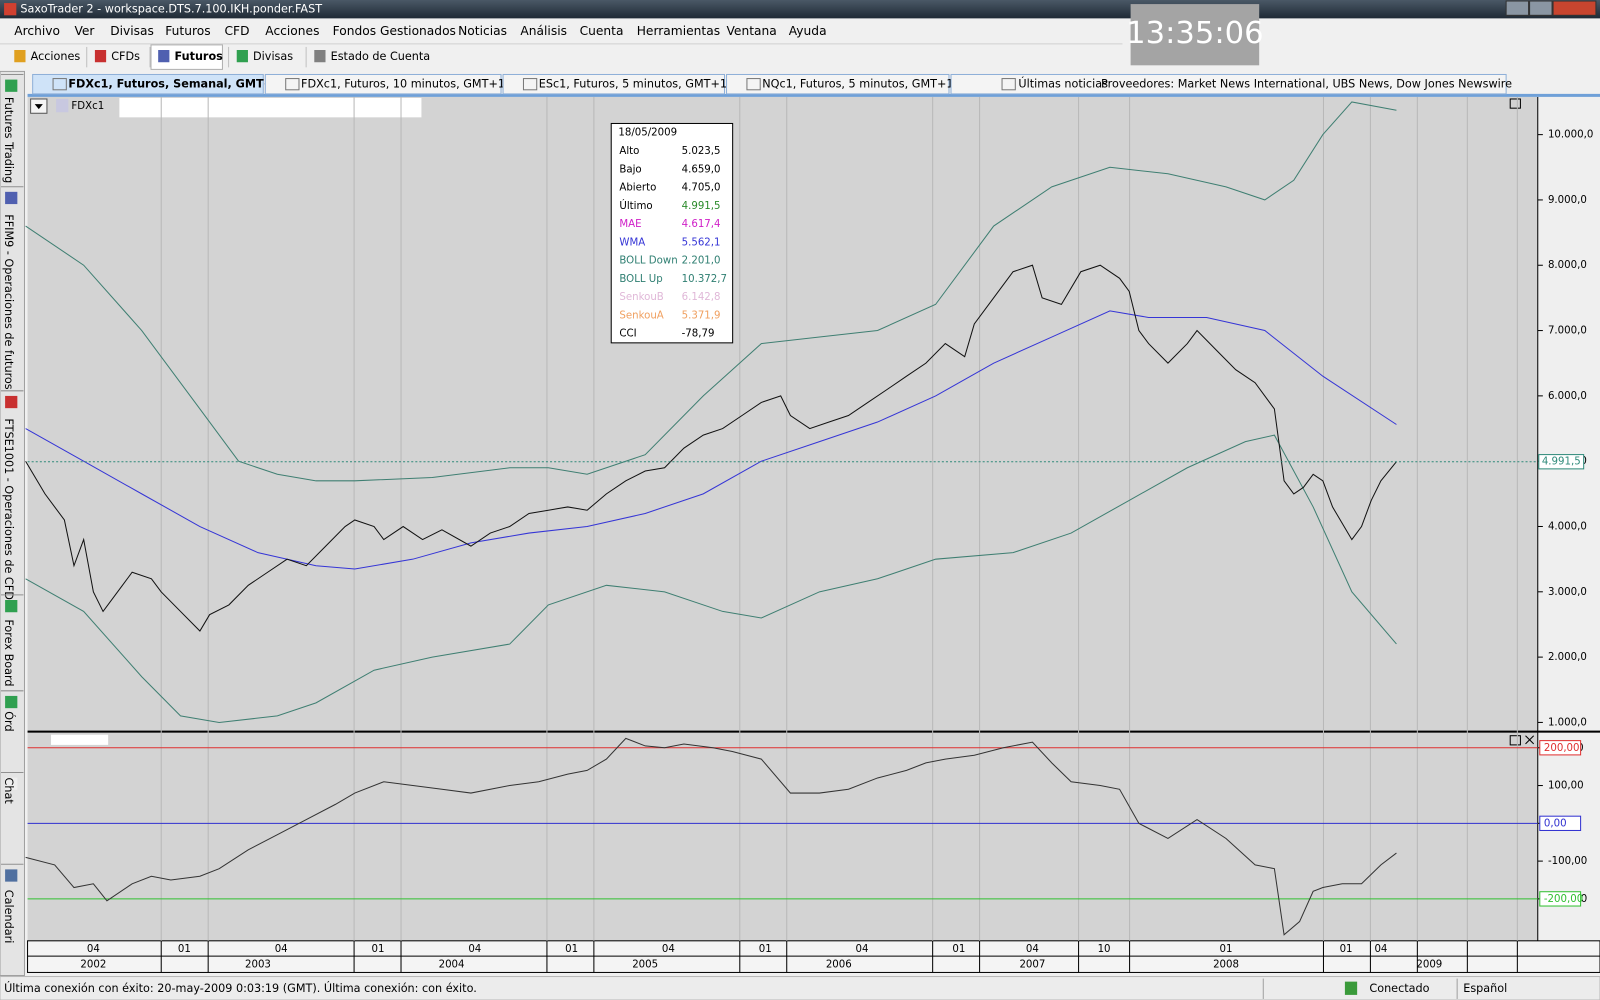 The image size is (1600, 1000). I want to click on toolbar-button: CFDs, so click(125, 56).